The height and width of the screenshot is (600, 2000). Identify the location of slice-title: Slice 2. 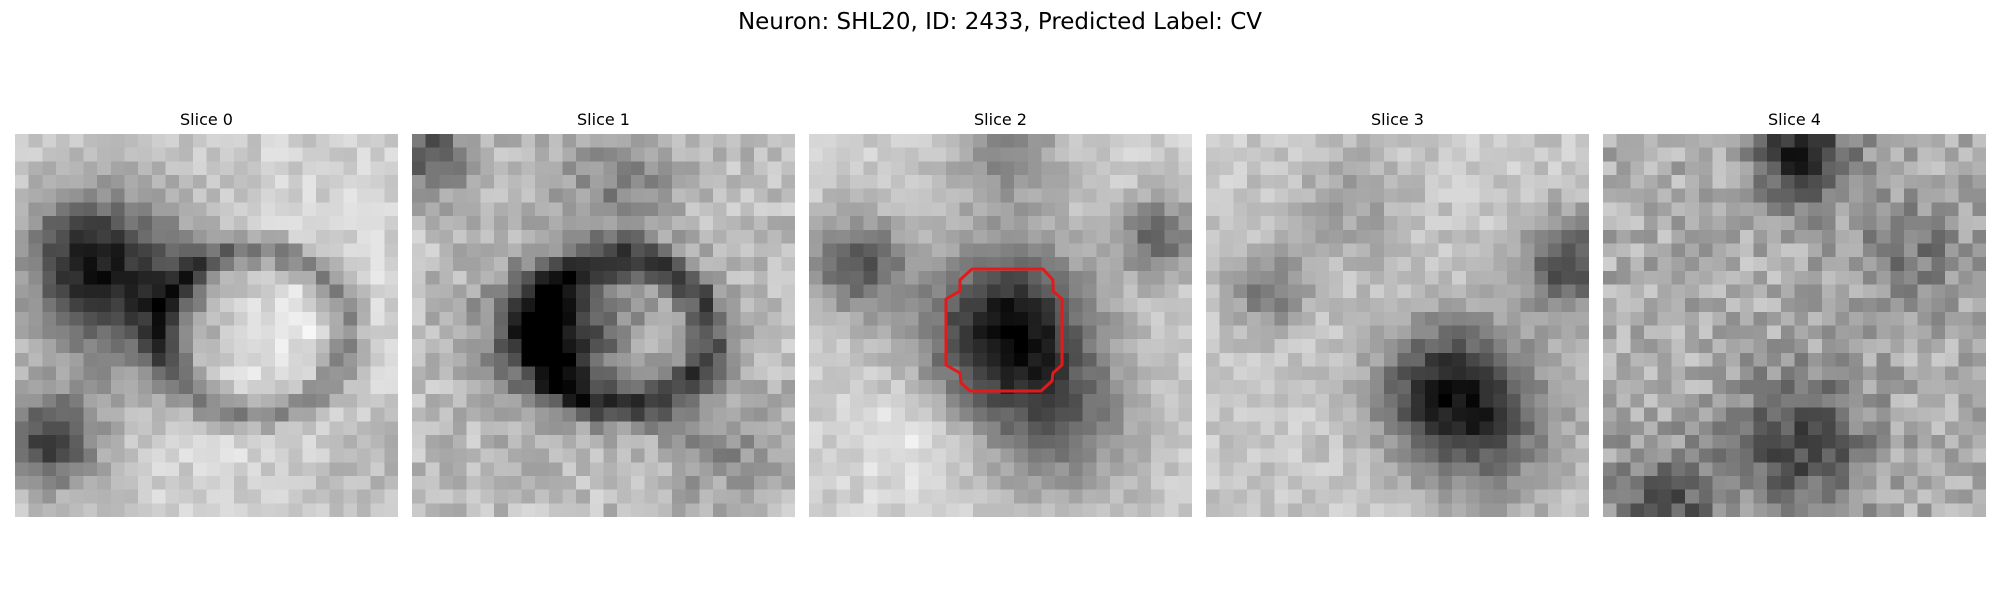
(1000, 119).